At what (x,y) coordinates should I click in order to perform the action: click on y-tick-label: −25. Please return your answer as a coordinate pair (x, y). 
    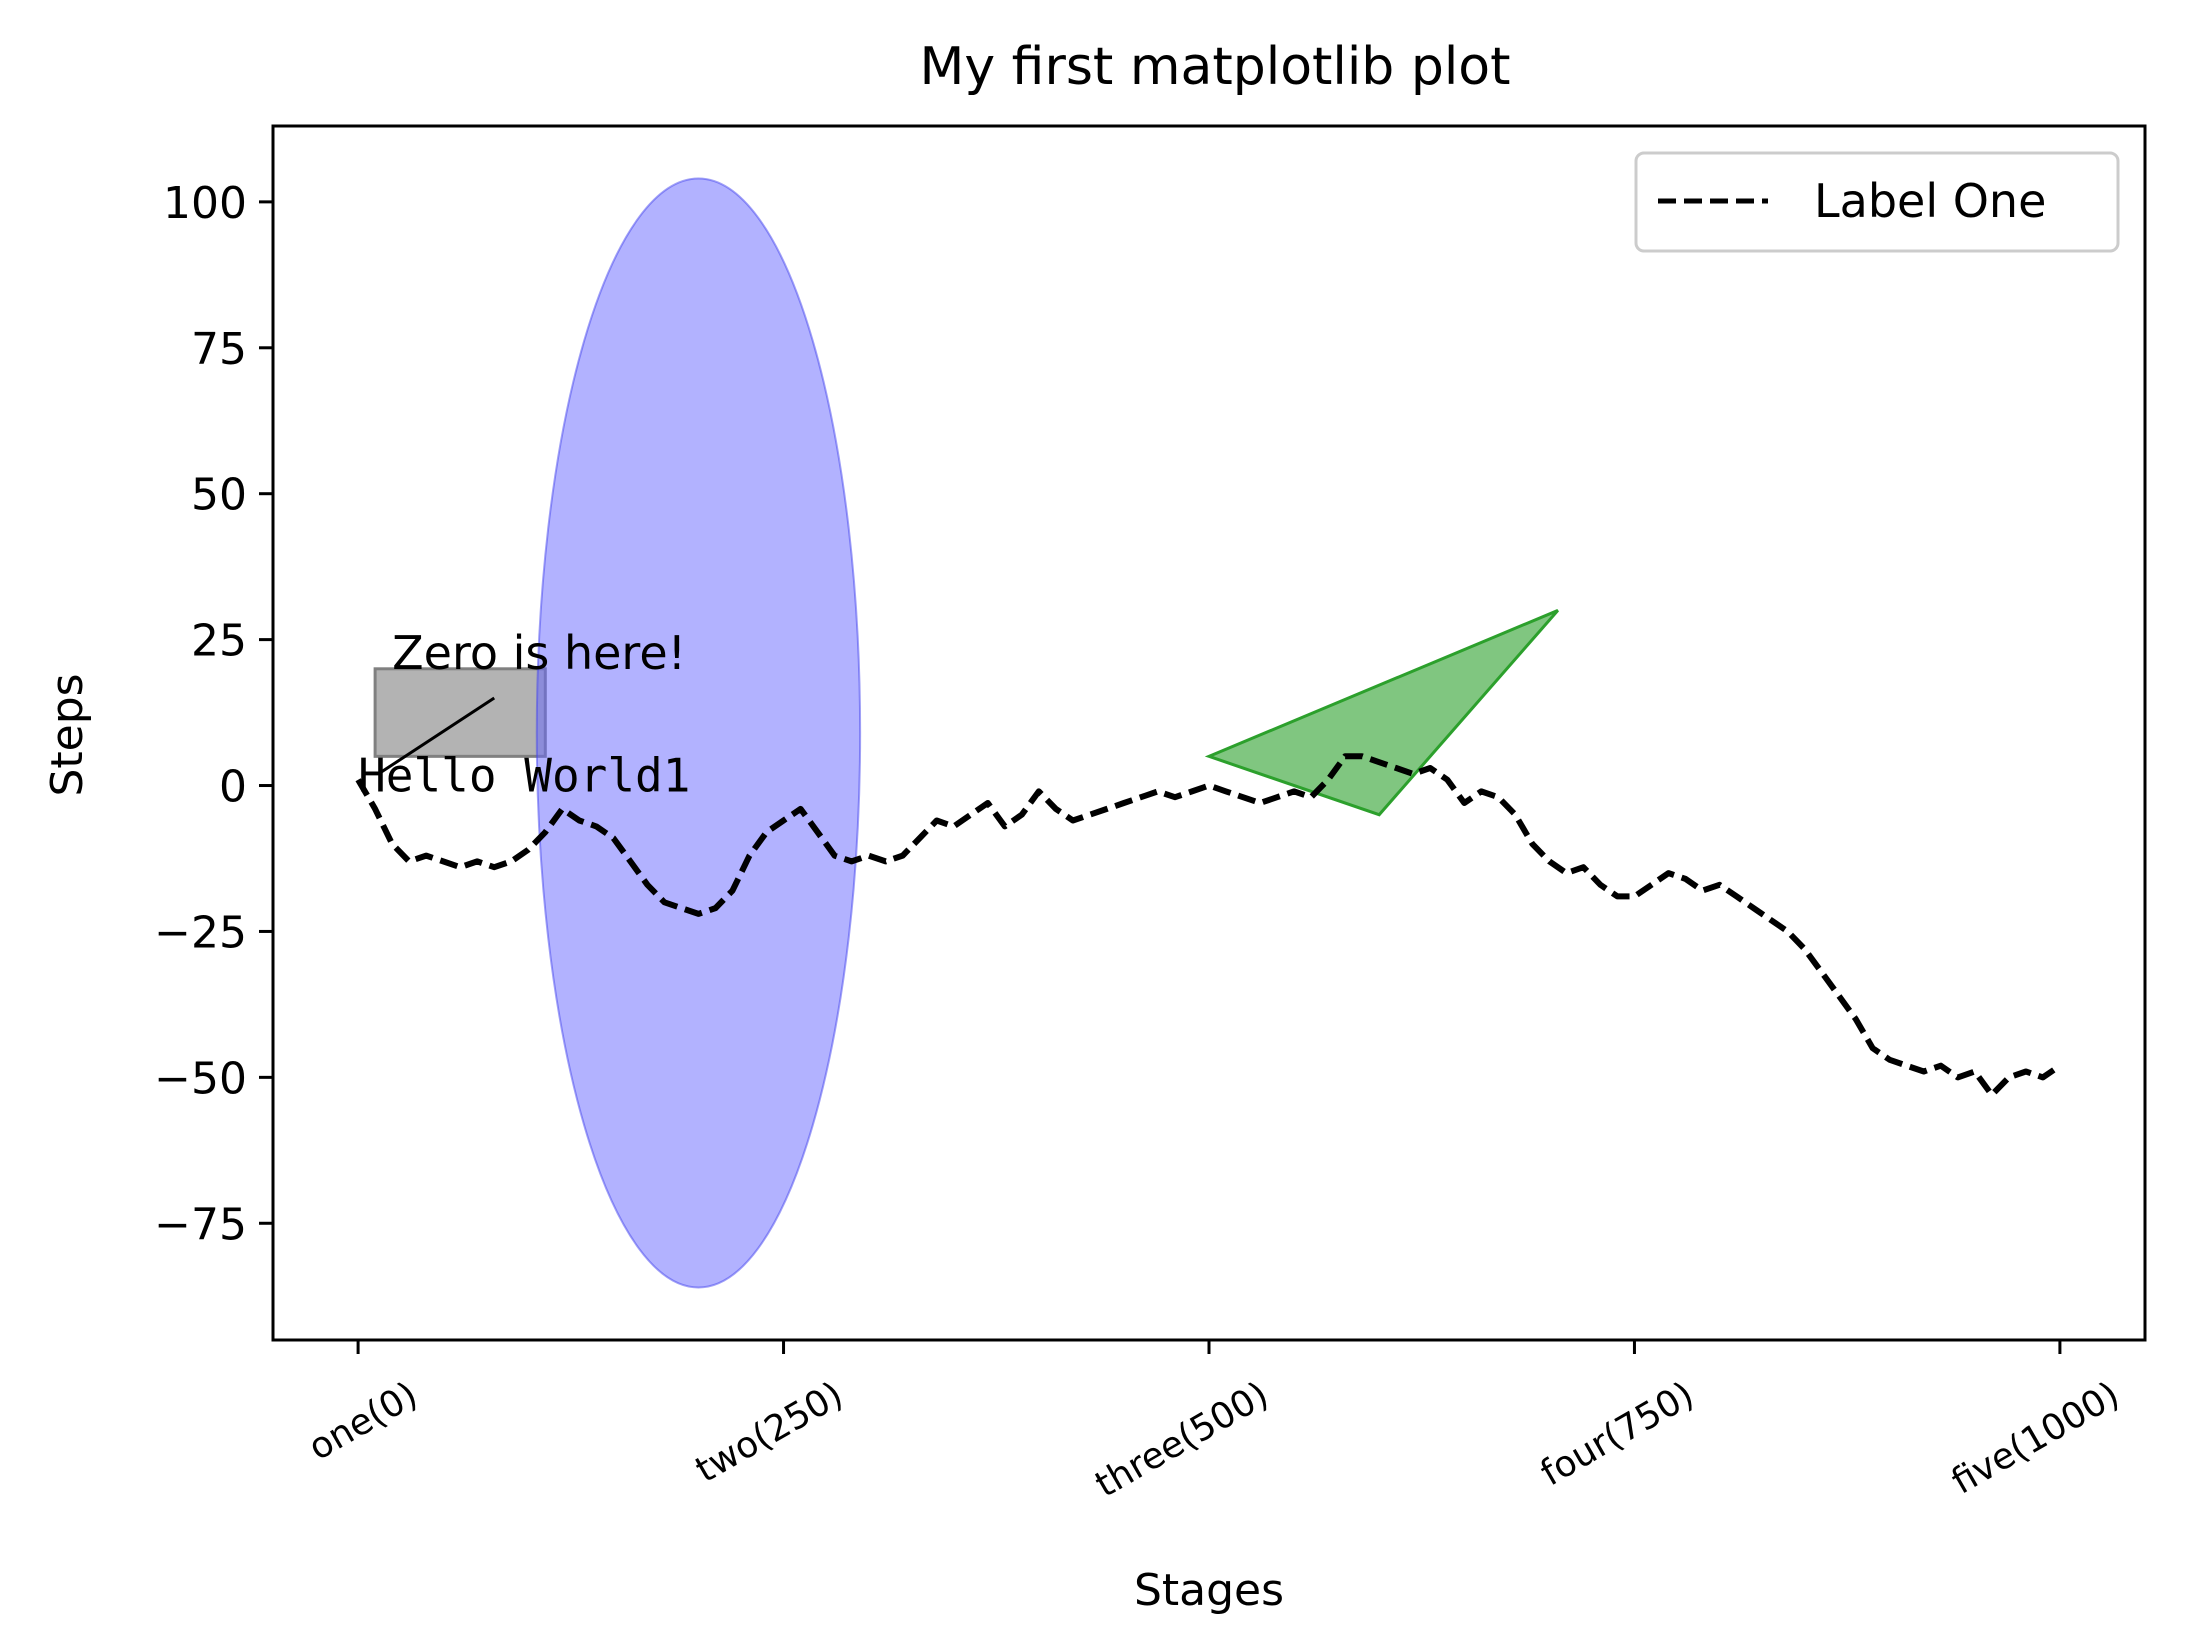
    Looking at the image, I should click on (200, 932).